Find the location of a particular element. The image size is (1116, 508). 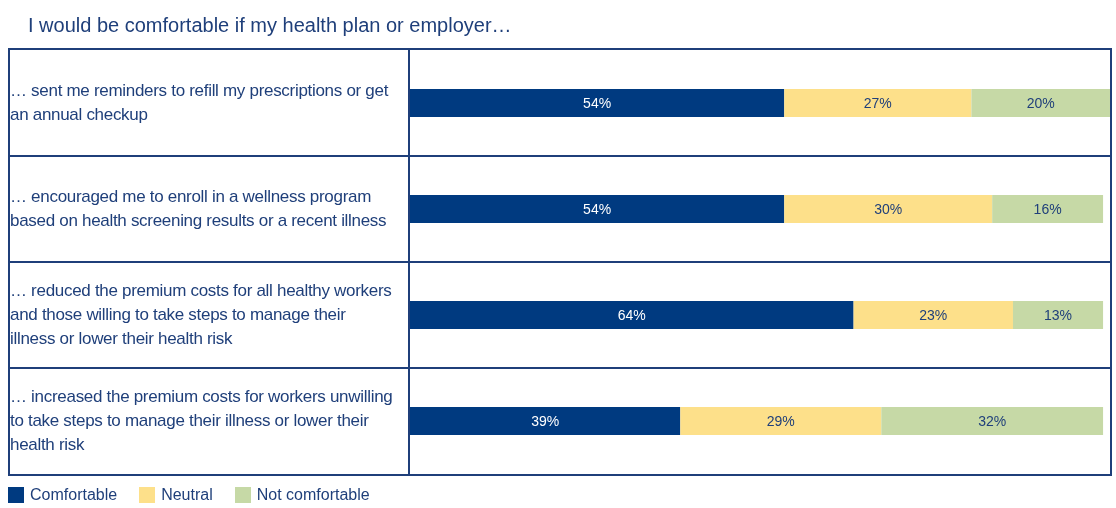

legend-label: Not comfortable is located at coordinates (313, 495).